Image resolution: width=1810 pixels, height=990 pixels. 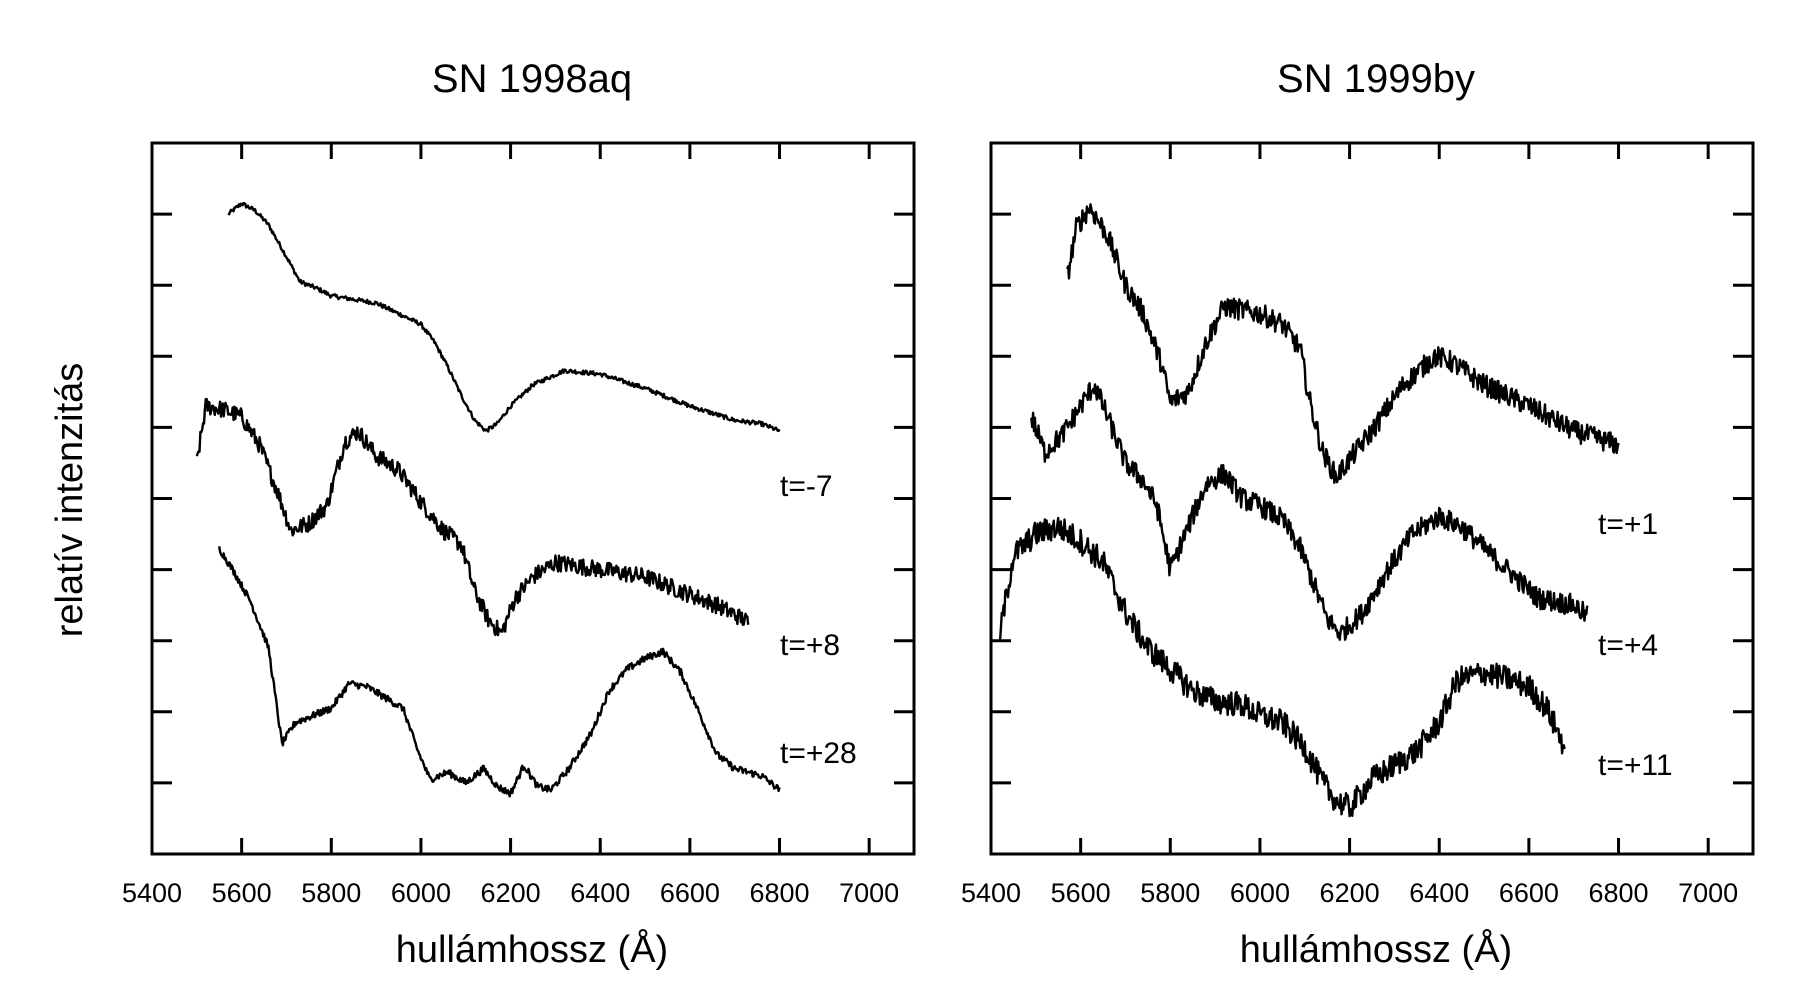 What do you see at coordinates (1282, 667) in the screenshot?
I see `spectrum-line-t=+11` at bounding box center [1282, 667].